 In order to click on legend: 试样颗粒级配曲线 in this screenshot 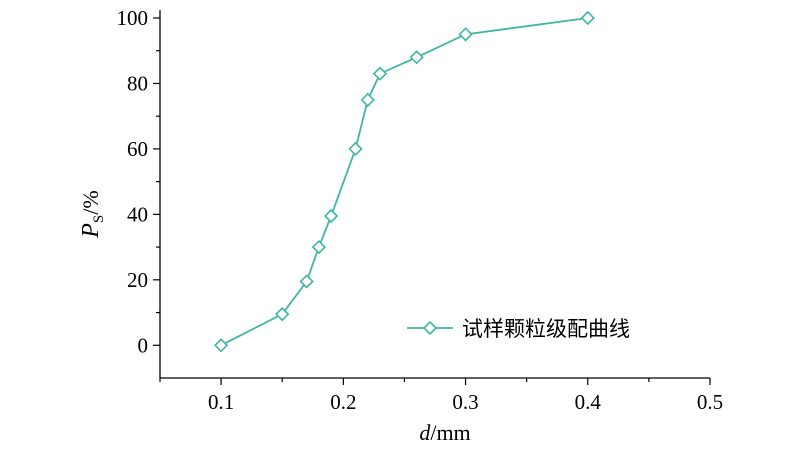, I will do `click(518, 329)`.